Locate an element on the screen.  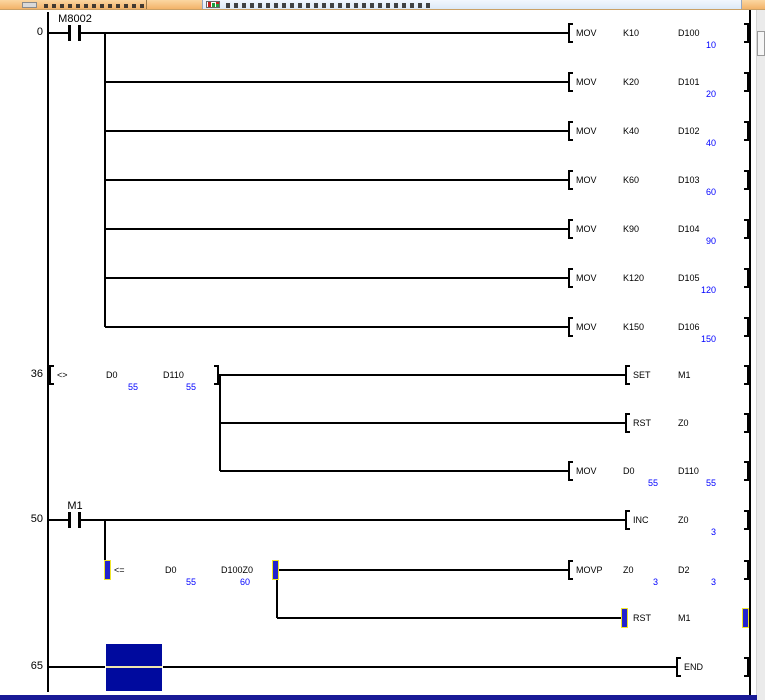
monitor-value: 20 is located at coordinates (710, 94).